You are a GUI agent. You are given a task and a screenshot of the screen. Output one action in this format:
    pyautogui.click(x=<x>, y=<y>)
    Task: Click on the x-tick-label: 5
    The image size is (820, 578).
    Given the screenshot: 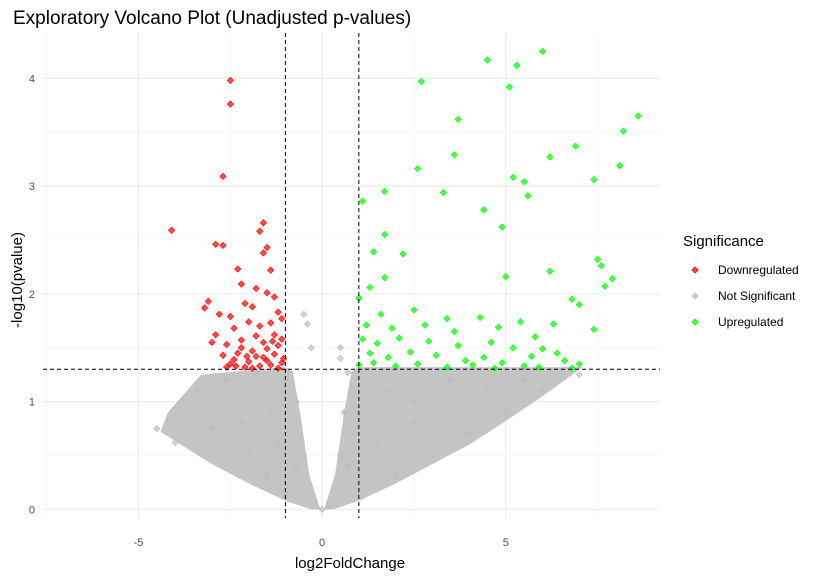 What is the action you would take?
    pyautogui.click(x=506, y=543)
    